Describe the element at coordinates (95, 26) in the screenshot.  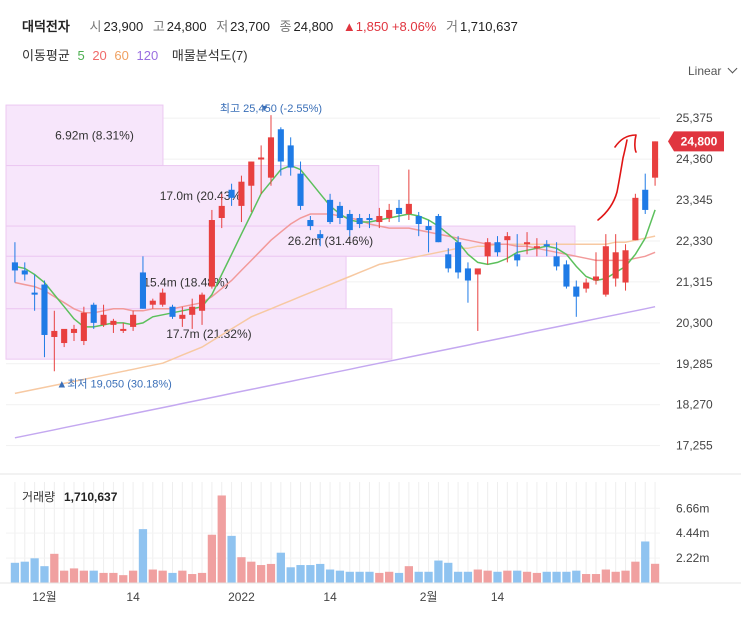
I see `open-label: 시` at that location.